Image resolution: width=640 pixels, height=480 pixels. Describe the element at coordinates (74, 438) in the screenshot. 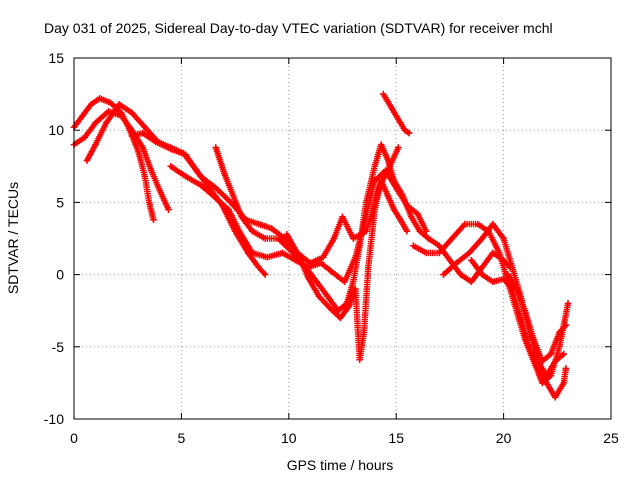

I see `x-tick-label: 0` at that location.